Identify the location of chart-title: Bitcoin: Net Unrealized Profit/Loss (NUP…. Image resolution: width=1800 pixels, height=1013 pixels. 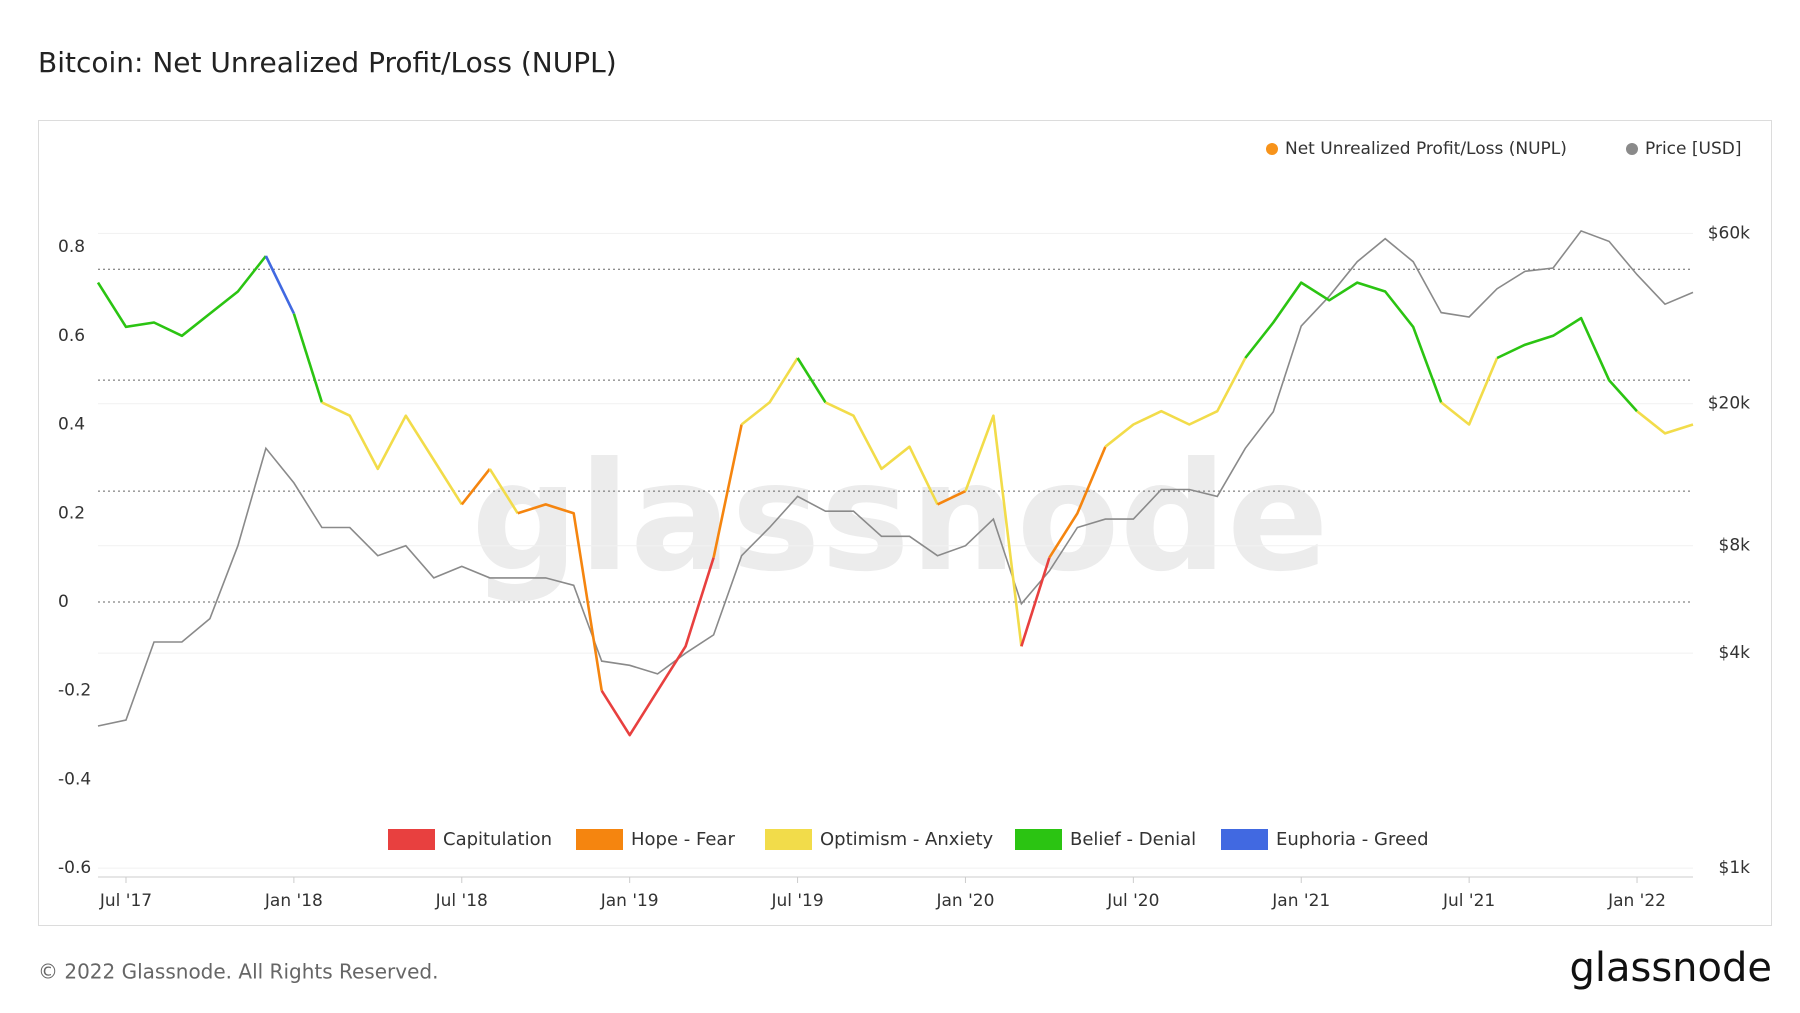
(327, 62).